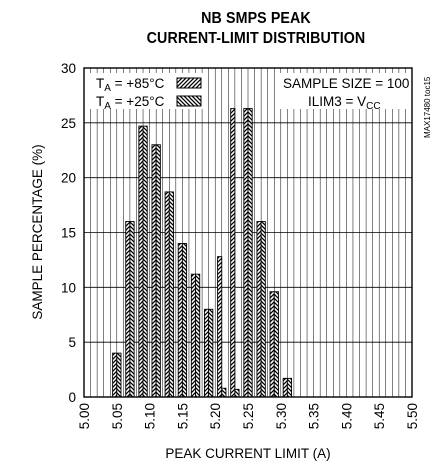 The image size is (438, 466). I want to click on y-tick-labels: 0 5 10 15 20 25 30, so click(68, 233).